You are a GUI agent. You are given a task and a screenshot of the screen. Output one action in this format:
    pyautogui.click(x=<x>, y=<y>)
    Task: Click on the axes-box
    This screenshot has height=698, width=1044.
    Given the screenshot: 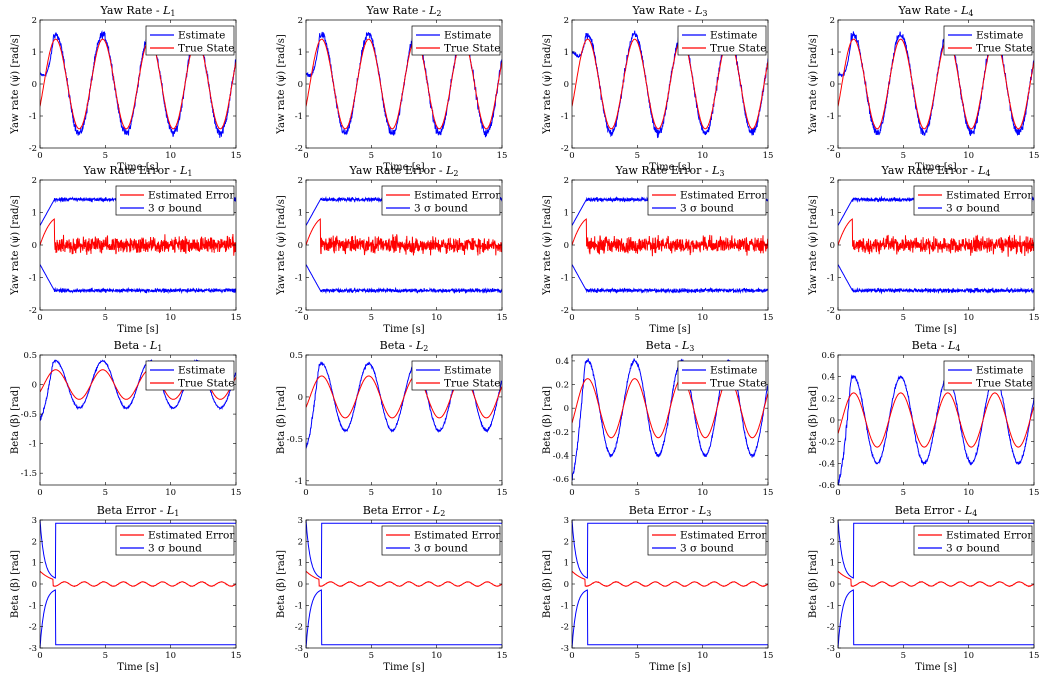 What is the action you would take?
    pyautogui.click(x=404, y=420)
    